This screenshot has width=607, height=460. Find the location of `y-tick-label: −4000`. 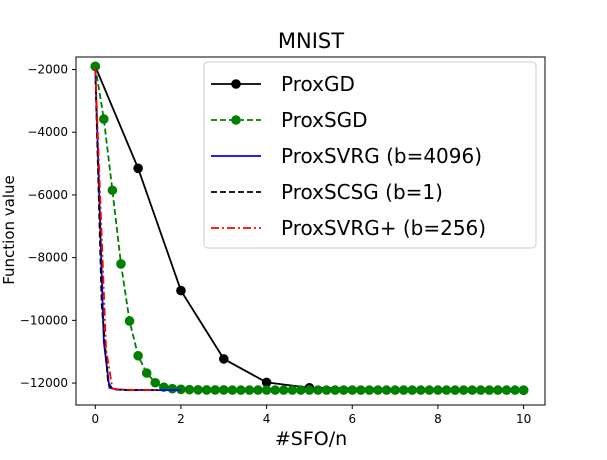

y-tick-label: −4000 is located at coordinates (47, 132).